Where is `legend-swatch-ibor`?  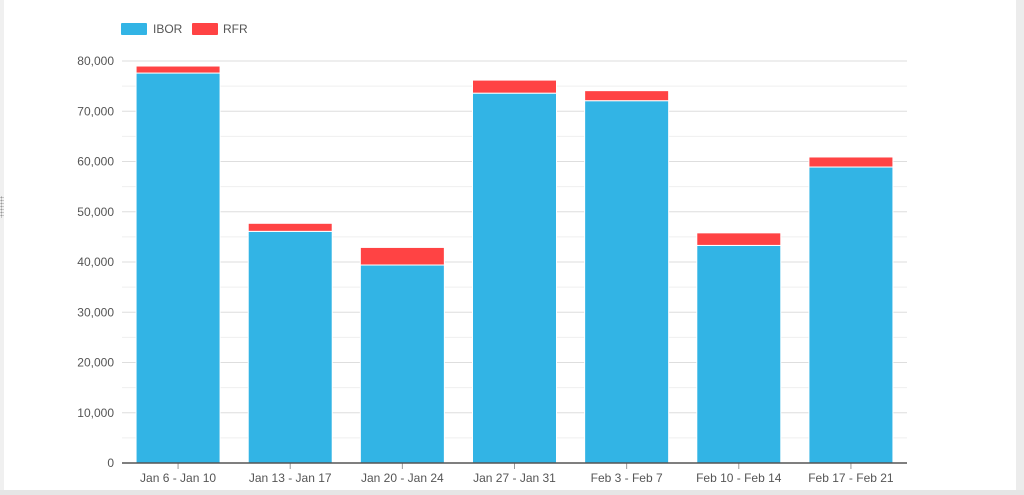
legend-swatch-ibor is located at coordinates (134, 29).